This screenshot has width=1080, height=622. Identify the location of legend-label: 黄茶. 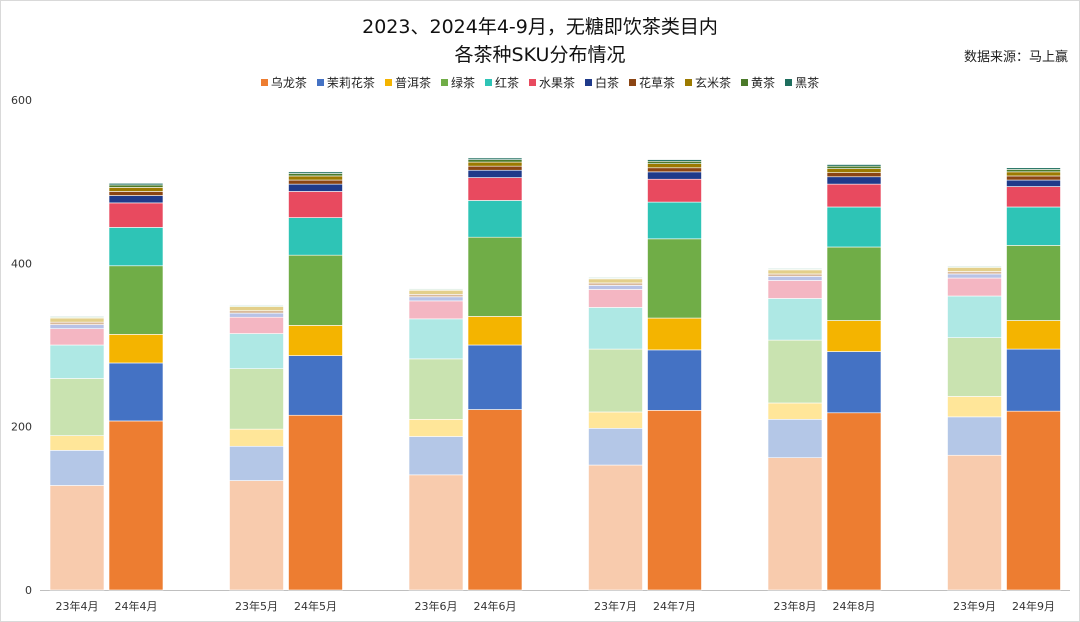
(763, 83).